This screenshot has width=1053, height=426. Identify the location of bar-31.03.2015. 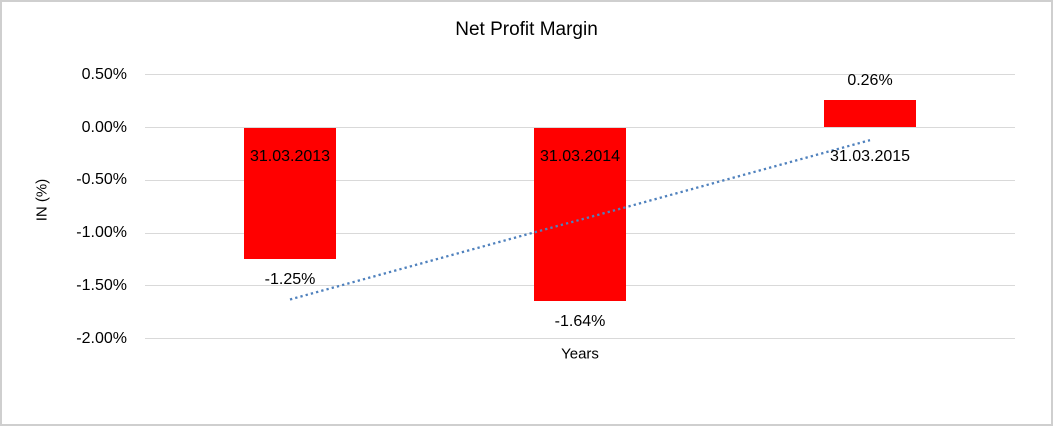
(870, 114).